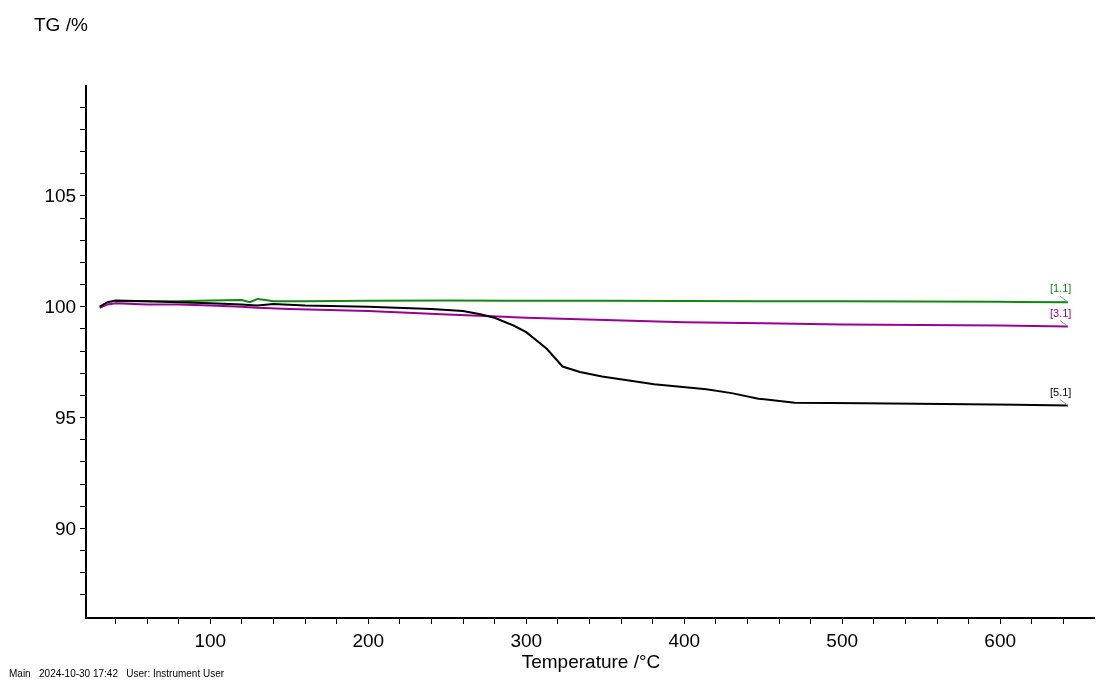  I want to click on x-tick-label: 500, so click(842, 640).